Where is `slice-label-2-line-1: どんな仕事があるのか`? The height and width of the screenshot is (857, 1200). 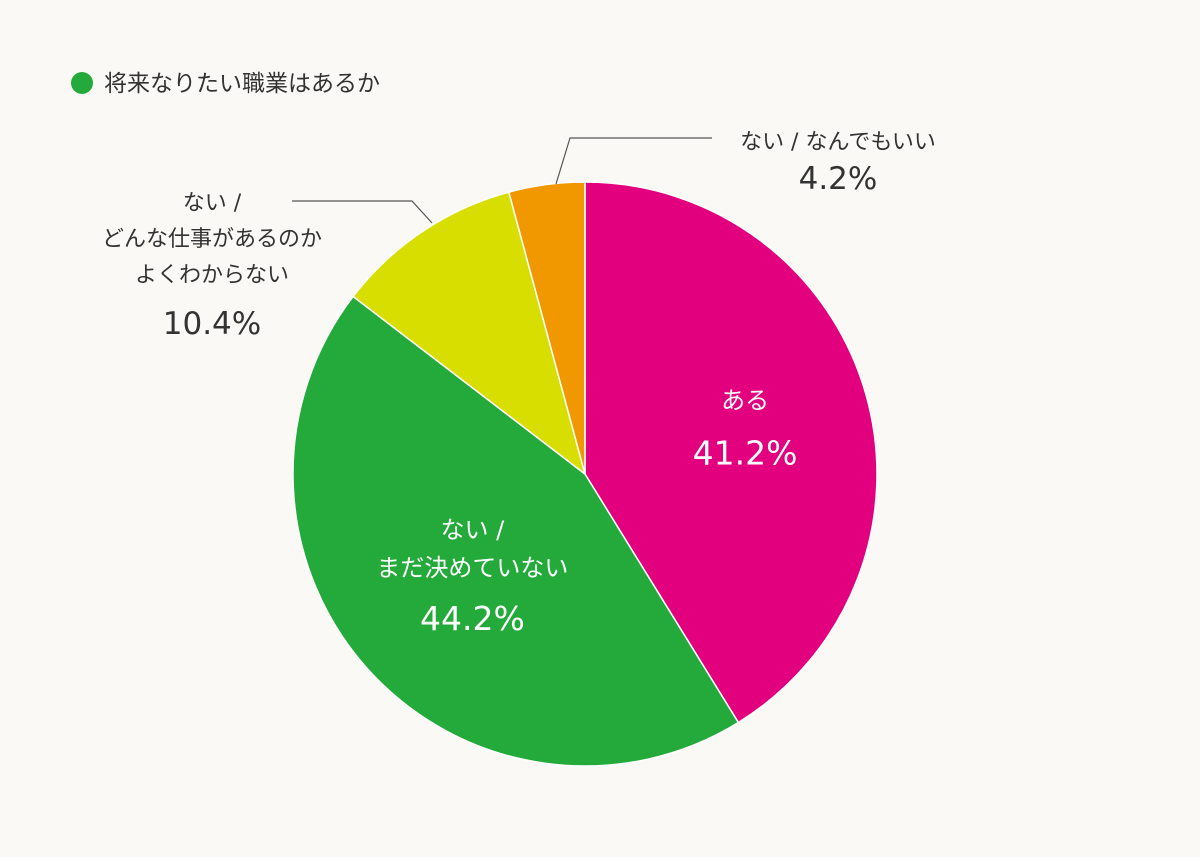 slice-label-2-line-1: どんな仕事があるのか is located at coordinates (212, 239).